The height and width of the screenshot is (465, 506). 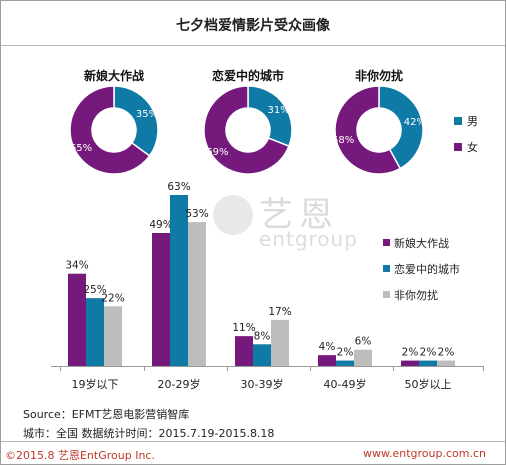 I want to click on bar-value-label: 22%, so click(x=112, y=298).